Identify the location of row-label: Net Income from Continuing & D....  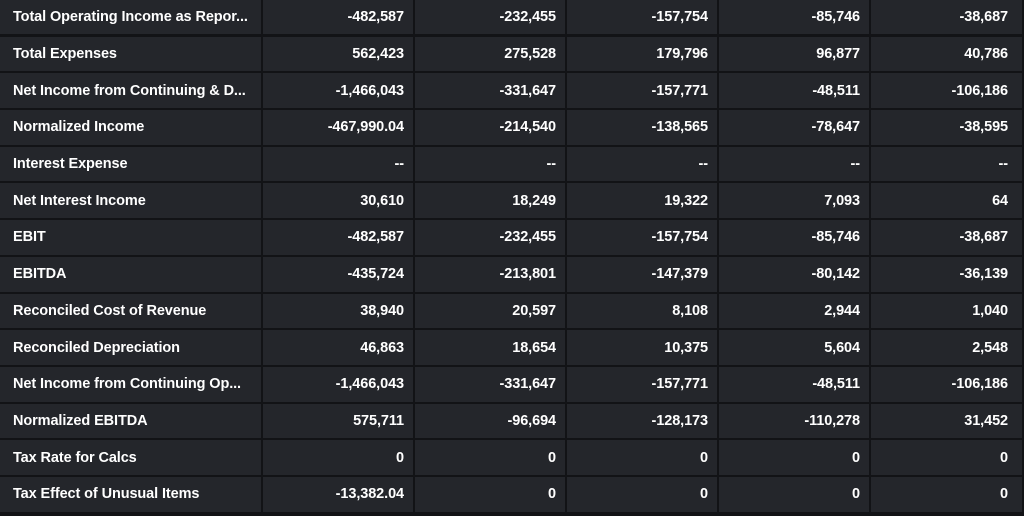
(131, 92).